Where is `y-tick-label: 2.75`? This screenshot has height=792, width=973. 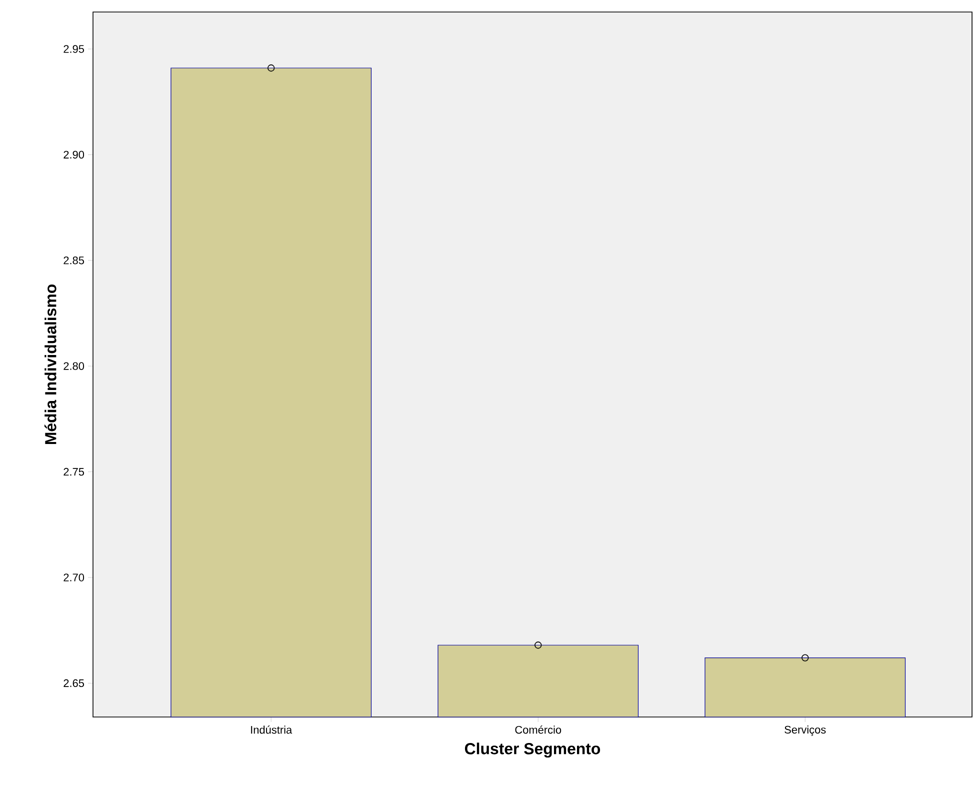 y-tick-label: 2.75 is located at coordinates (74, 472).